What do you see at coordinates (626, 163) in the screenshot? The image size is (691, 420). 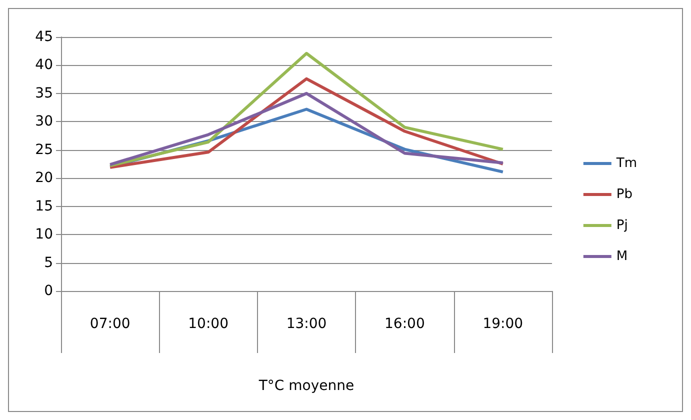 I see `legend-label: Tm` at bounding box center [626, 163].